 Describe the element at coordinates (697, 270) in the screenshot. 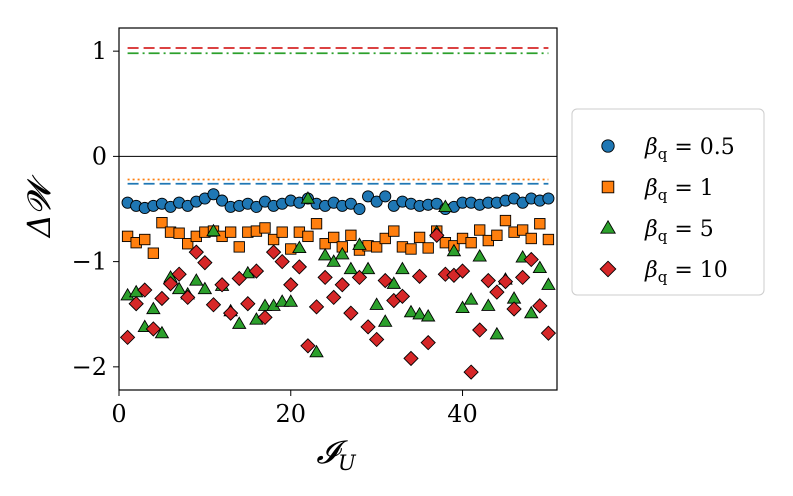

I see `legend-value-3: = 10` at that location.